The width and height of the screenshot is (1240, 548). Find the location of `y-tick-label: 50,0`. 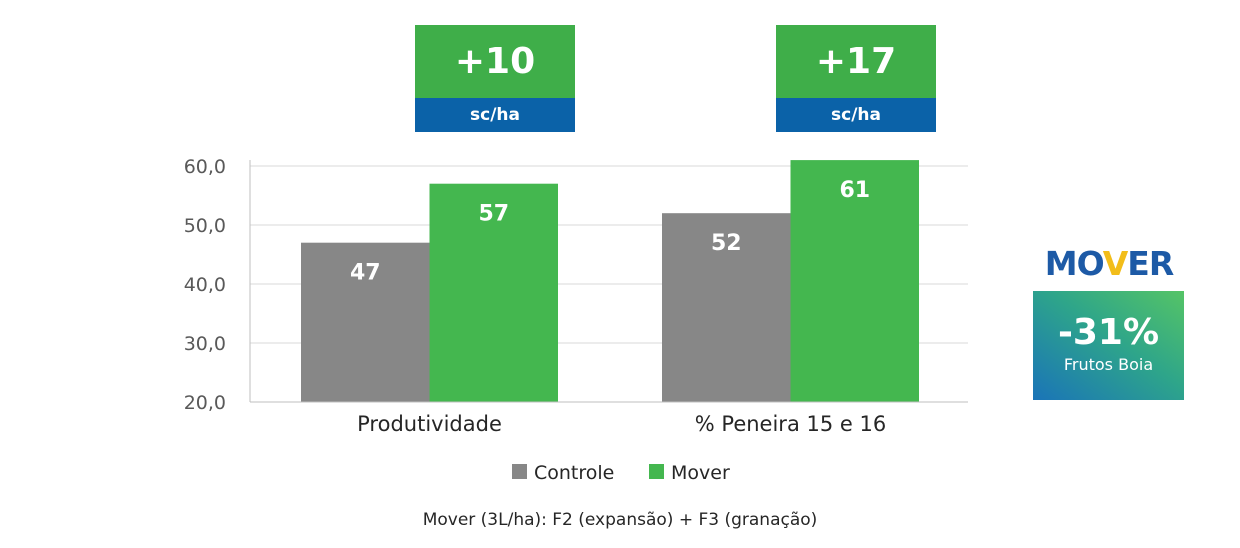

y-tick-label: 50,0 is located at coordinates (205, 226).